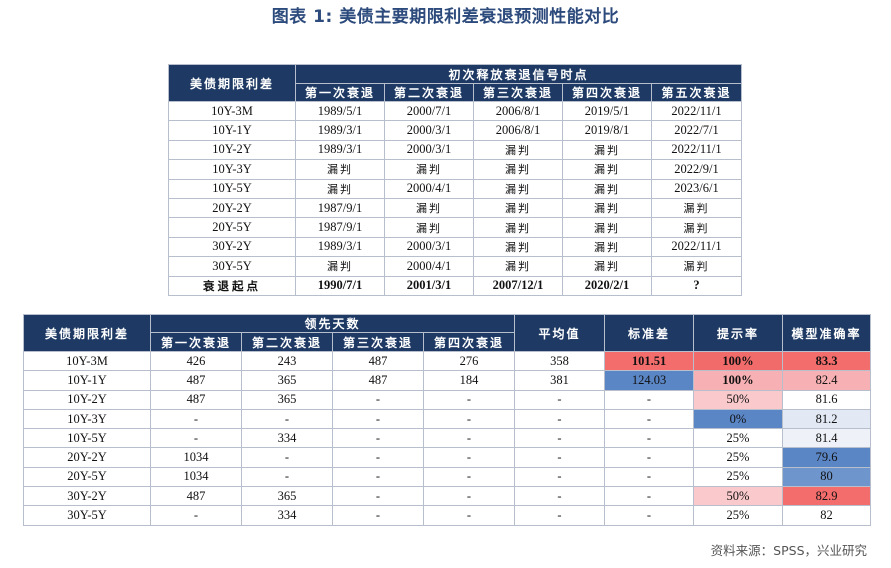  Describe the element at coordinates (649, 361) in the screenshot. I see `std-dev-cell: 101.51` at that location.